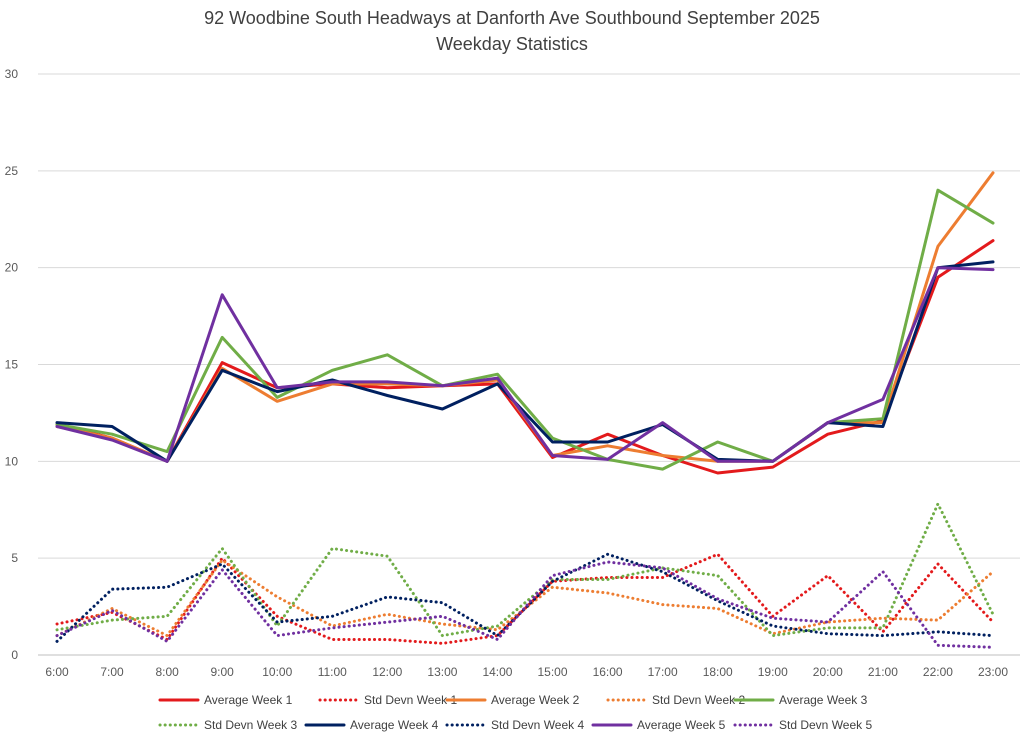 The image size is (1024, 742). I want to click on x-tick-label: 22:00, so click(938, 672).